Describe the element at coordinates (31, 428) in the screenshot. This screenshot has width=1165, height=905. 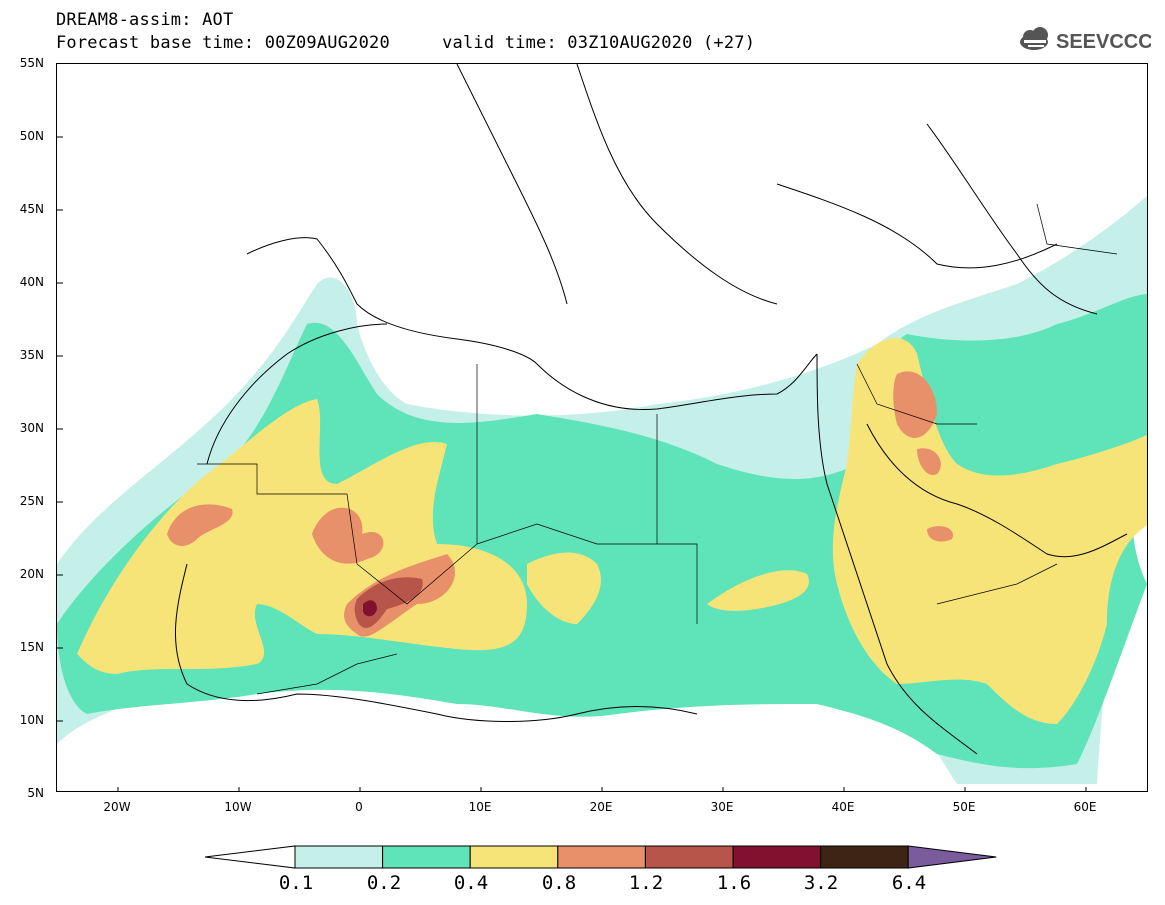
I see `lat-label-30n: 30N` at that location.